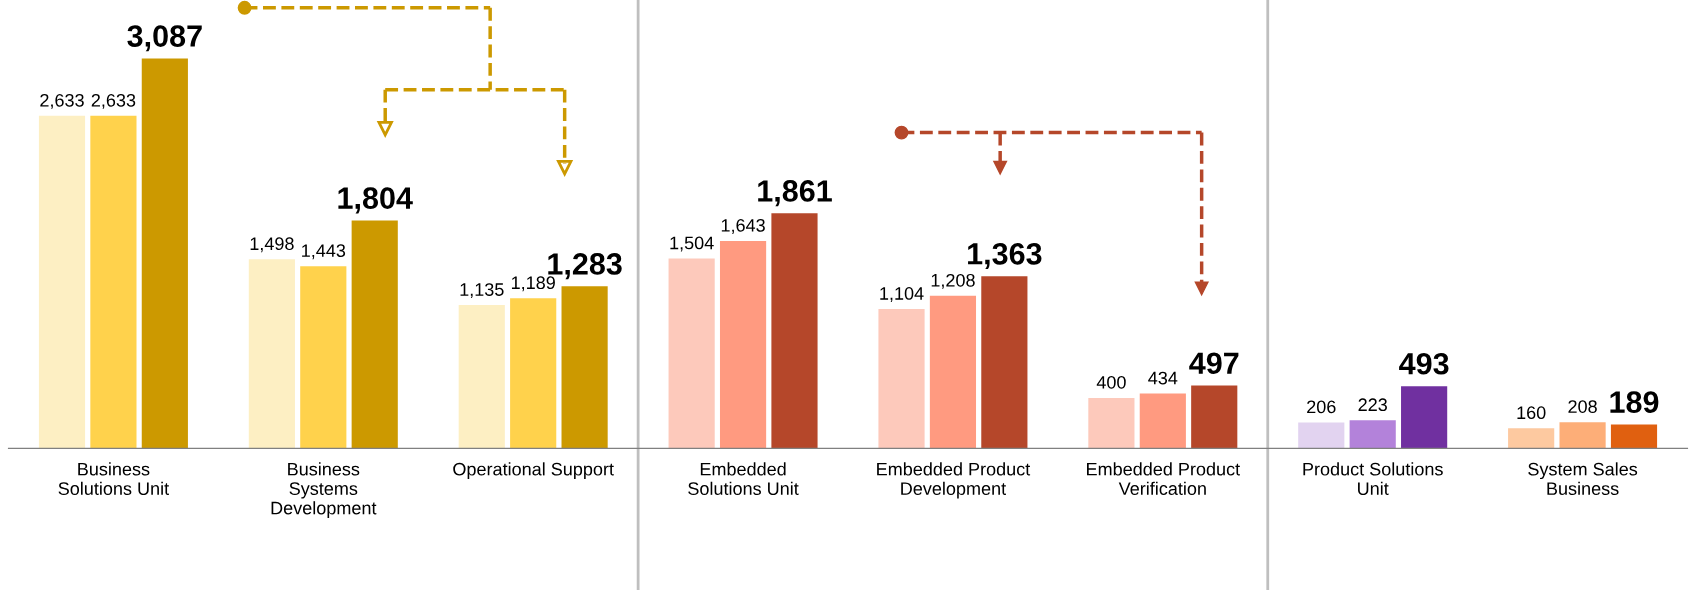  Describe the element at coordinates (1214, 363) in the screenshot. I see `data-label: 497` at that location.